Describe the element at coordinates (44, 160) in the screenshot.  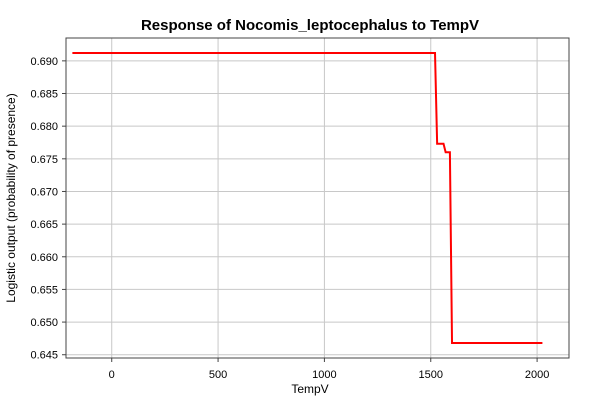
I see `y-tick-label: 0.675` at that location.